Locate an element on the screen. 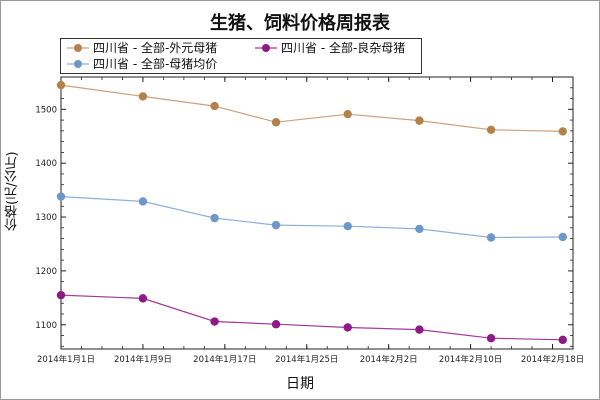 This screenshot has height=400, width=600. x-tick-label: 2014年2月18日 is located at coordinates (552, 359).